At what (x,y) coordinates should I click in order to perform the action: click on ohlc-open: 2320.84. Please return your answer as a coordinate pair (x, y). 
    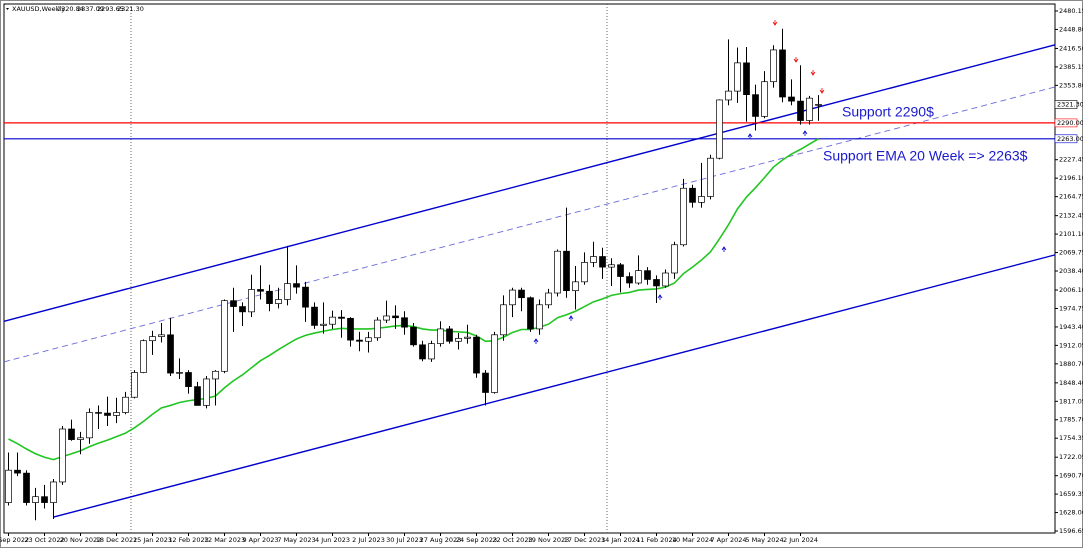
    Looking at the image, I should click on (70, 9).